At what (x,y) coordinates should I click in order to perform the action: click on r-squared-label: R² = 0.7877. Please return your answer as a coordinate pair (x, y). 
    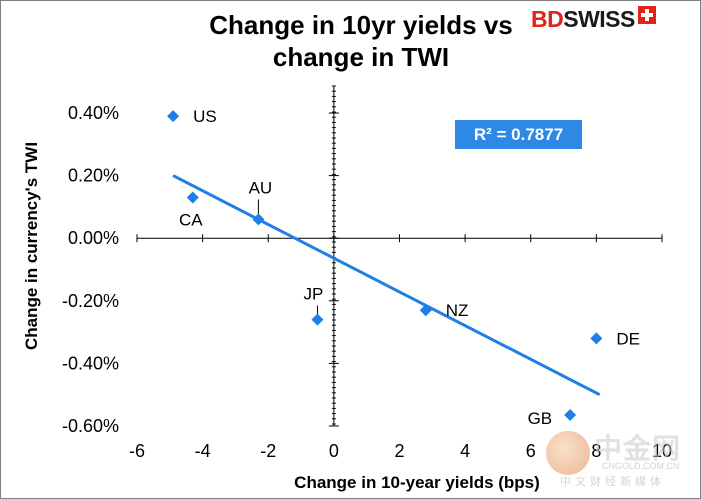
    Looking at the image, I should click on (518, 134).